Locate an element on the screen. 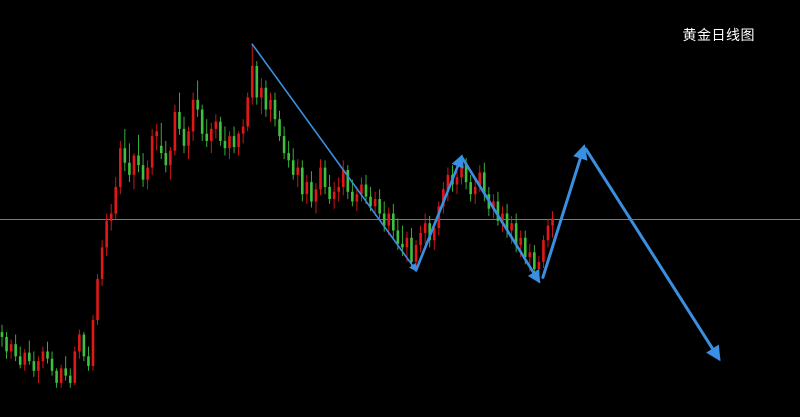 The width and height of the screenshot is (800, 417). price-label: 2080 is located at coordinates (252, 1).